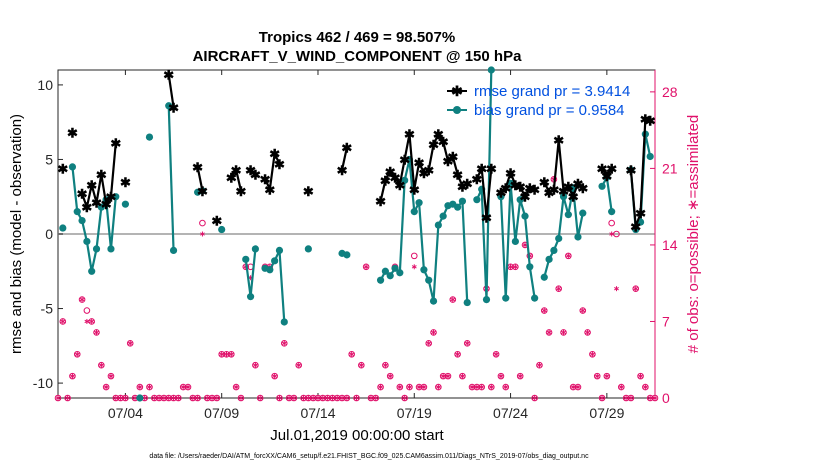 The width and height of the screenshot is (830, 470). What do you see at coordinates (670, 92) in the screenshot?
I see `y-right-tick-label: 28` at bounding box center [670, 92].